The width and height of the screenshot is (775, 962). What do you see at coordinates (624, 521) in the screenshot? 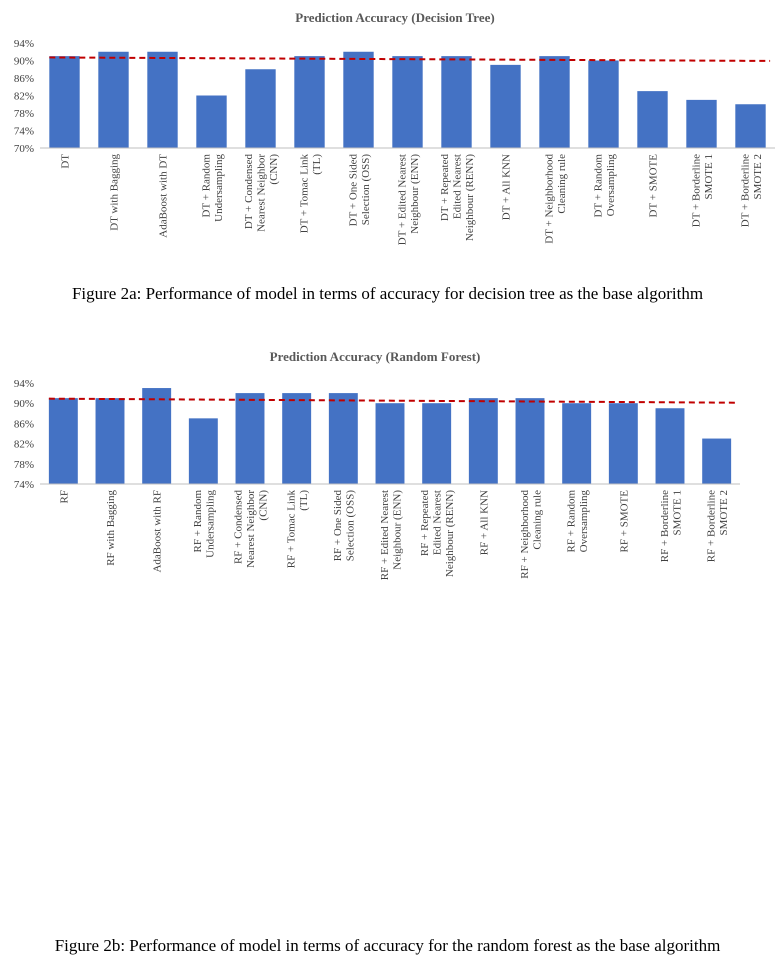
I see `x-tick-label: RF + SMOTE` at bounding box center [624, 521].